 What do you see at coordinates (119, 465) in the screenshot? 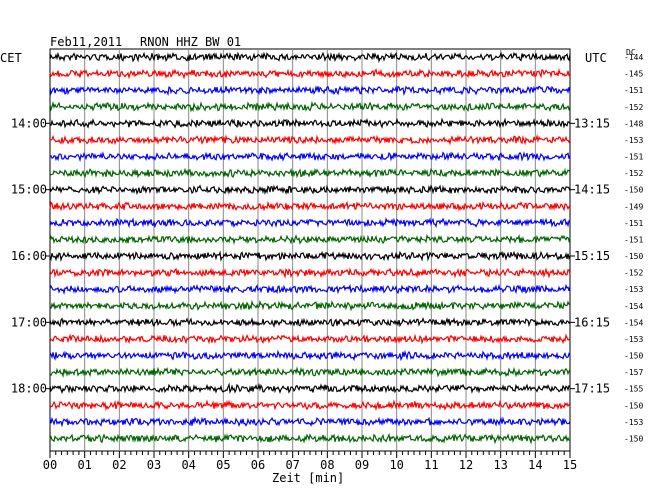
I see `x-tick-label: 02` at bounding box center [119, 465].